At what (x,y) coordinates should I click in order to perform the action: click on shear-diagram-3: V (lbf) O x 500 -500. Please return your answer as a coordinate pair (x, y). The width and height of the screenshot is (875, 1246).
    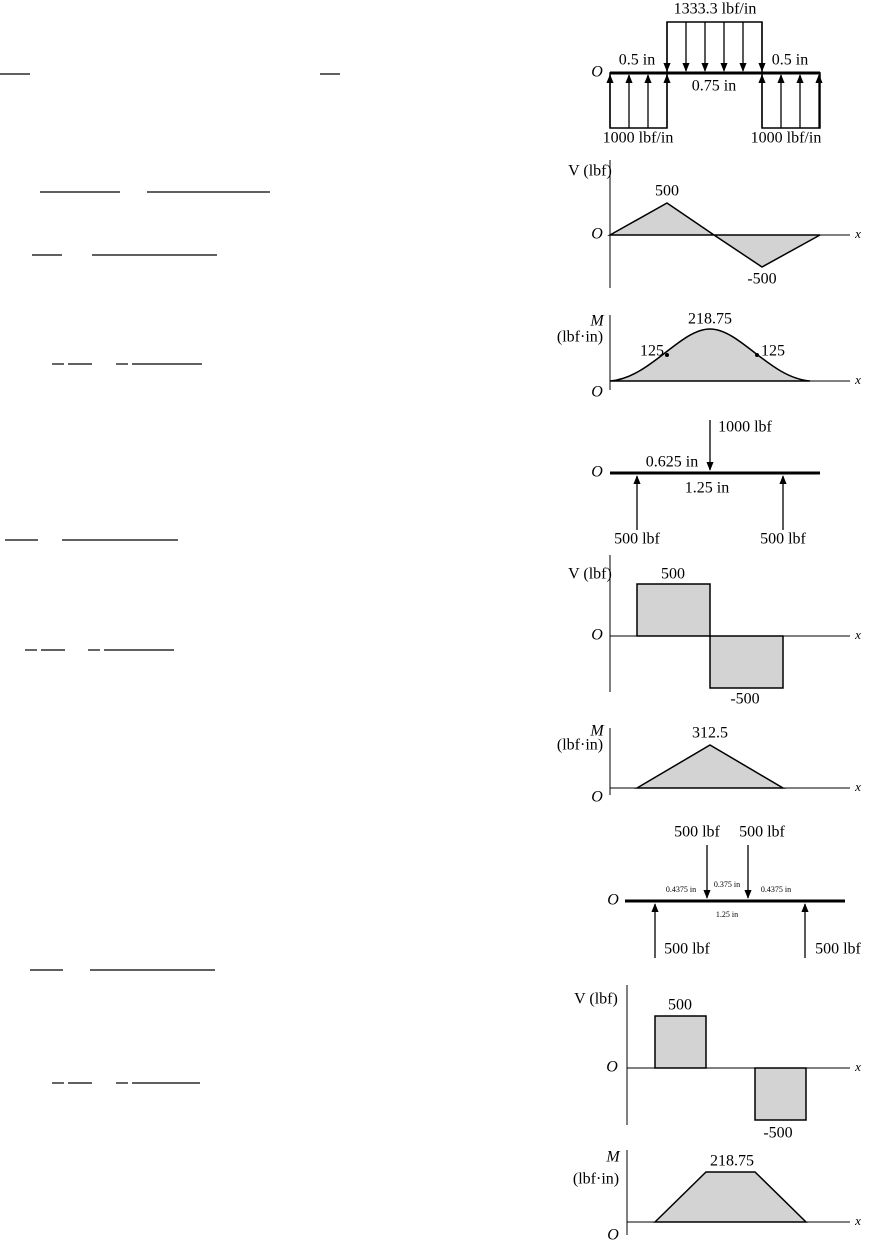
    Looking at the image, I should click on (717, 1063).